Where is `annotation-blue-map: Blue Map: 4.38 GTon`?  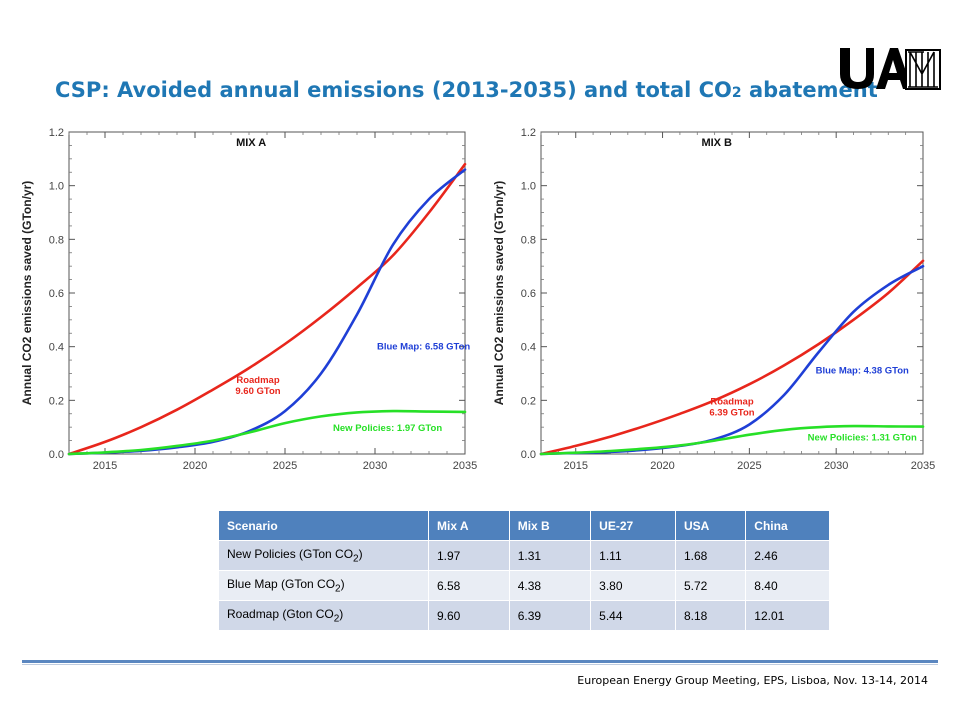 annotation-blue-map: Blue Map: 4.38 GTon is located at coordinates (862, 371).